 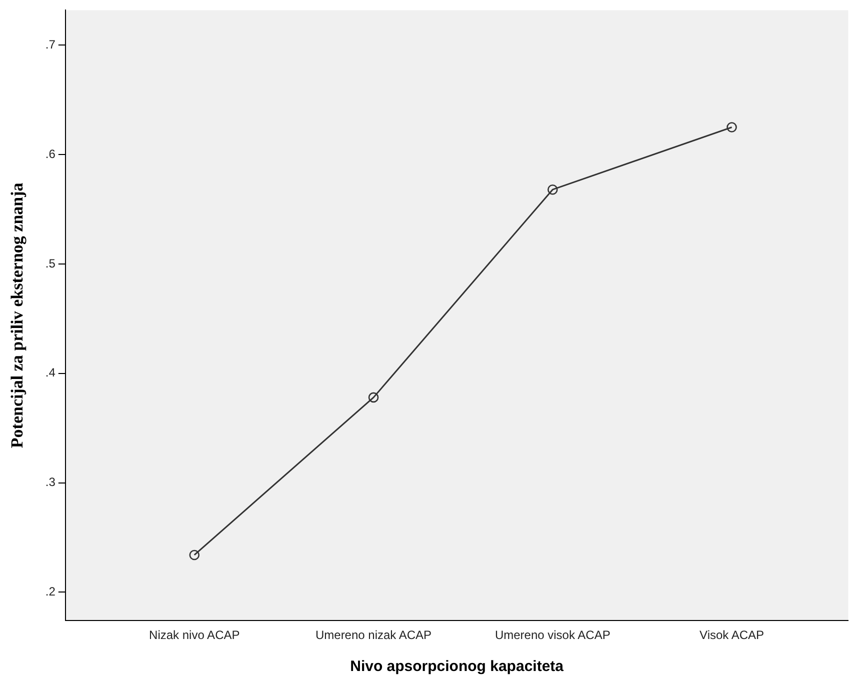 I want to click on x-tick-label: Visok ACAP, so click(x=732, y=635).